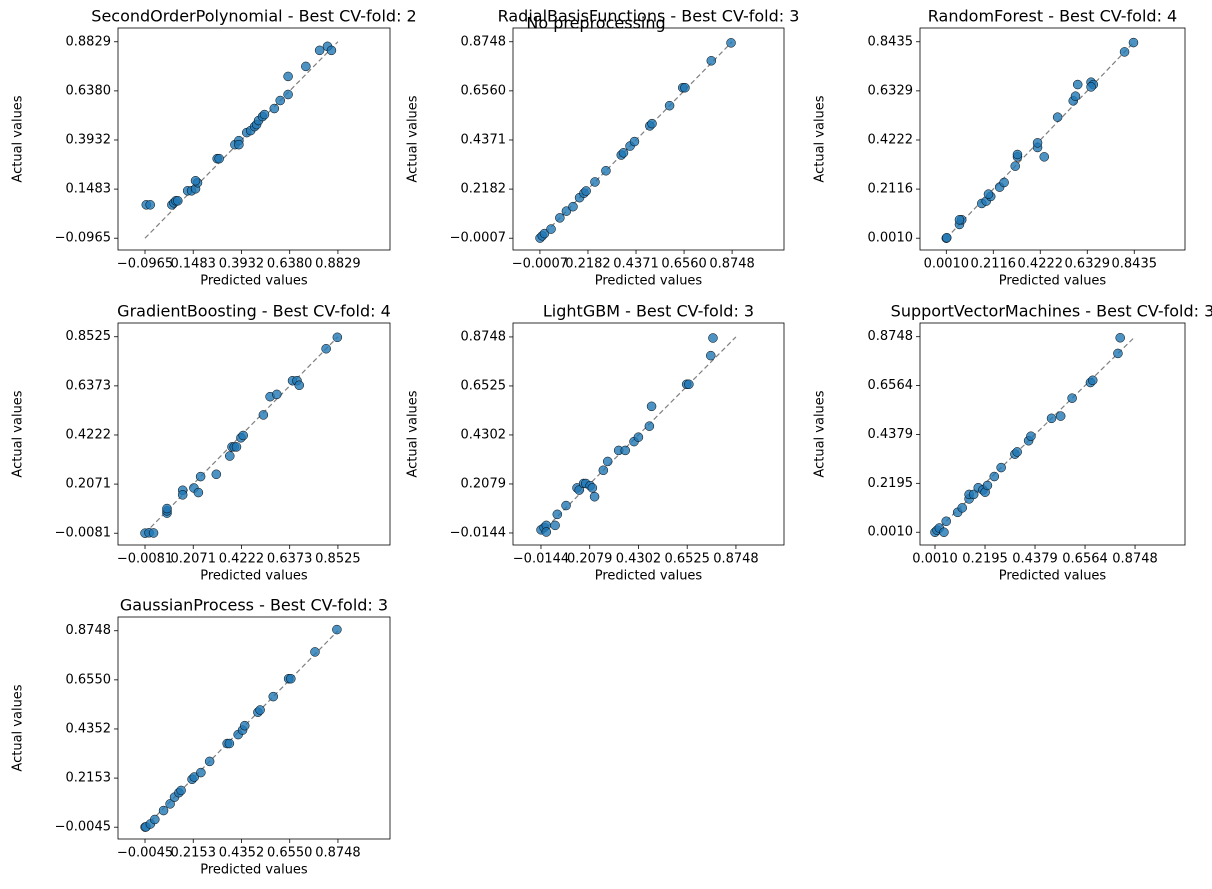  Describe the element at coordinates (590, 559) in the screenshot. I see `x-tick-label: 0.2079` at that location.